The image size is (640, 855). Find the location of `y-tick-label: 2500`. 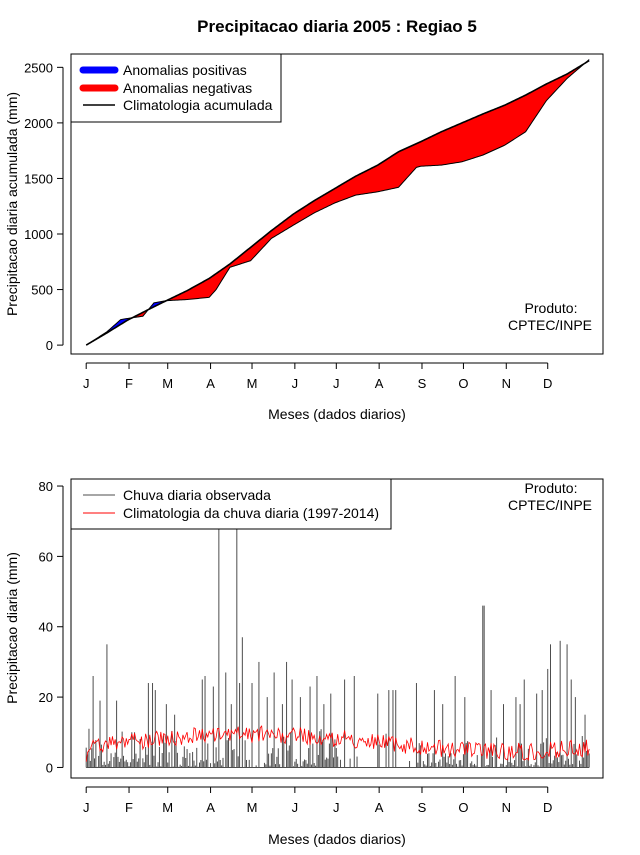

y-tick-label: 2500 is located at coordinates (38, 67).